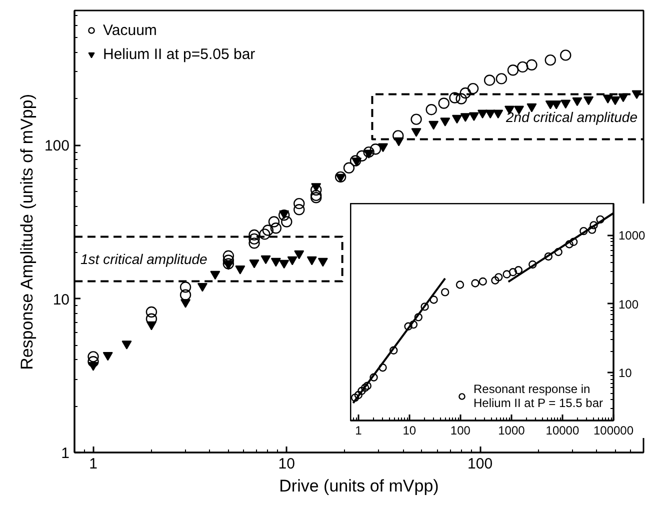  I want to click on y-tick-label: 1, so click(65, 453).